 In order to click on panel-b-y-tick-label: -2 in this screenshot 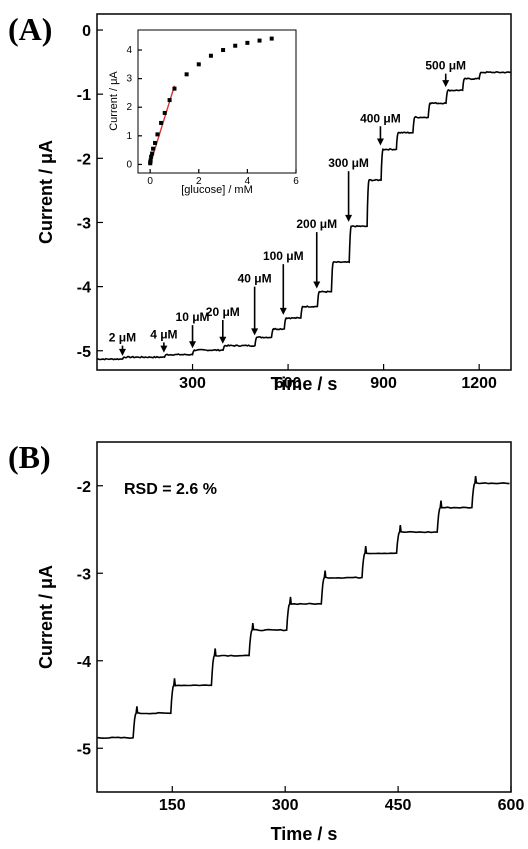, I will do `click(84, 487)`.